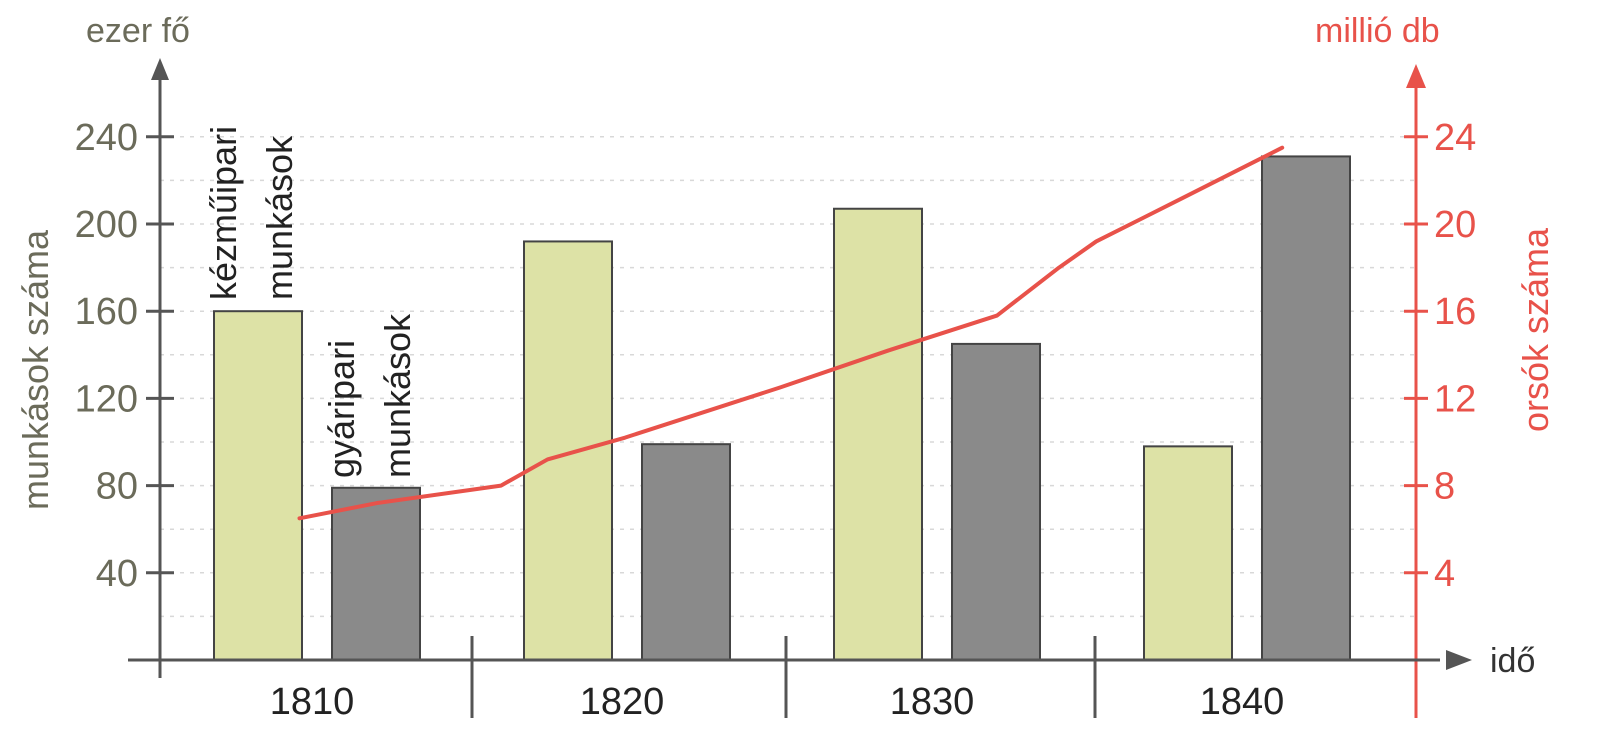 The width and height of the screenshot is (1606, 736). I want to click on right-tick-label: 24, so click(1455, 138).